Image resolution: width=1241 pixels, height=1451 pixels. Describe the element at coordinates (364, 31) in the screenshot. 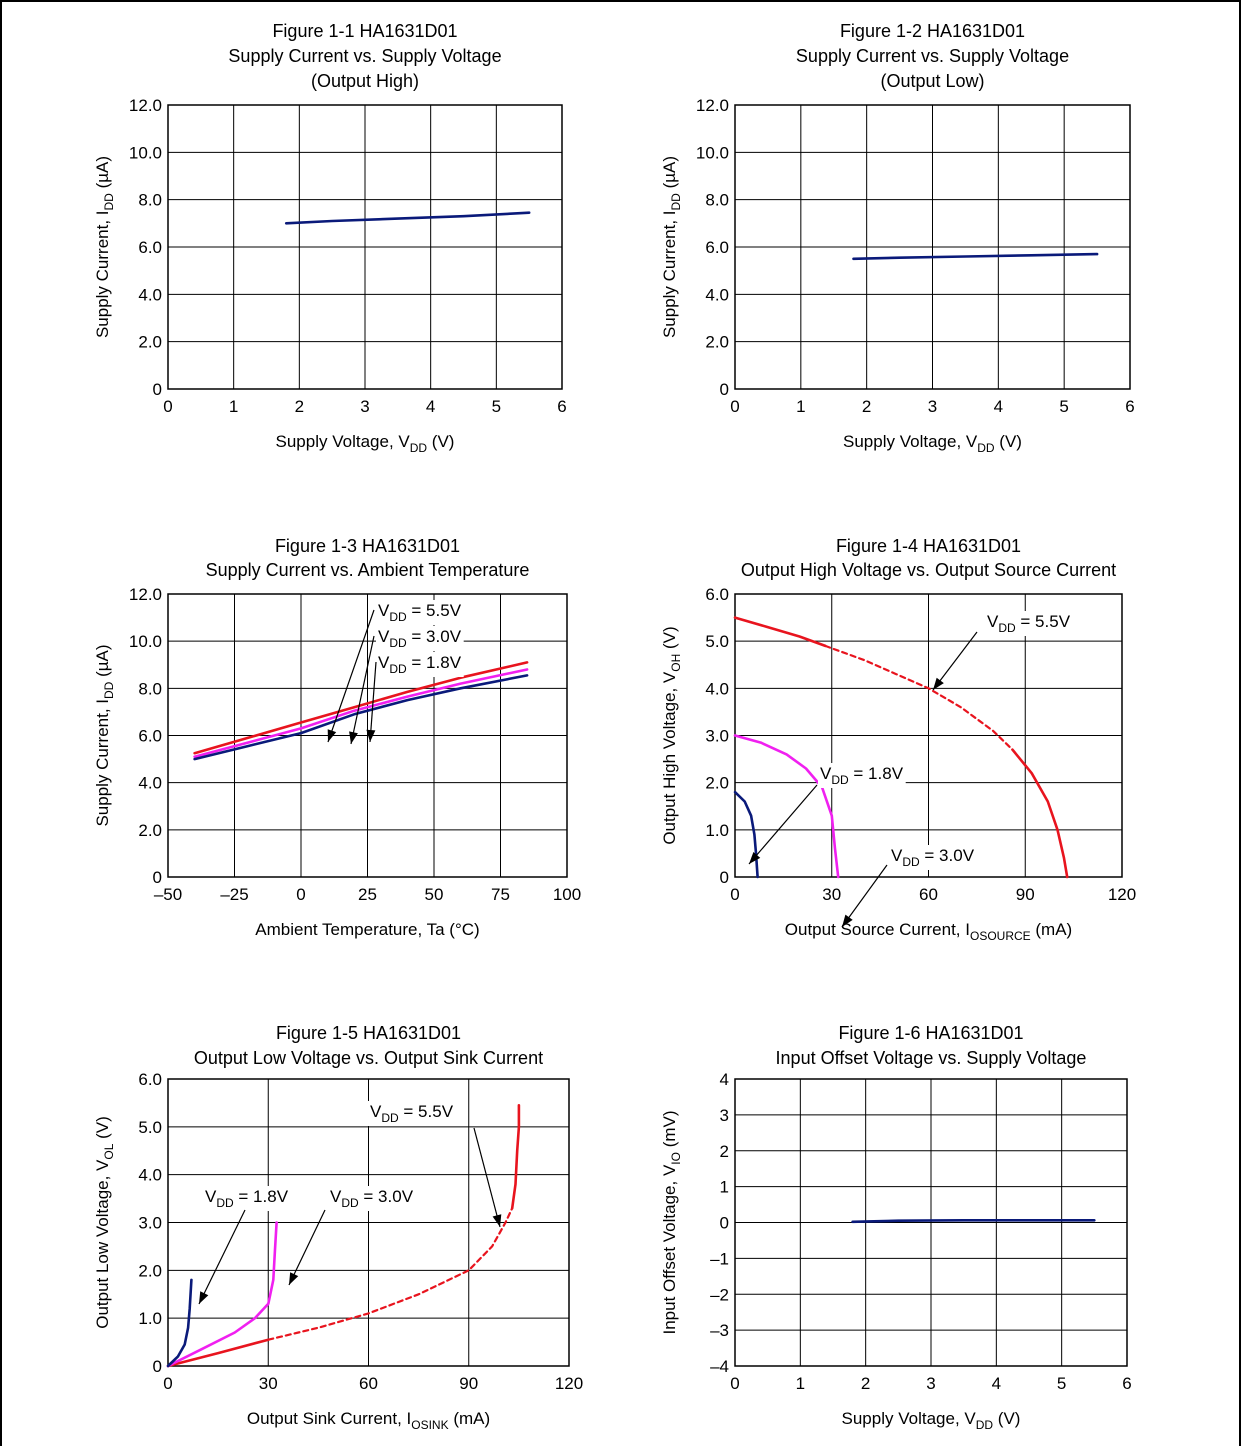

I see `chart-title-line: Figure 1-1 HA1631D01` at that location.